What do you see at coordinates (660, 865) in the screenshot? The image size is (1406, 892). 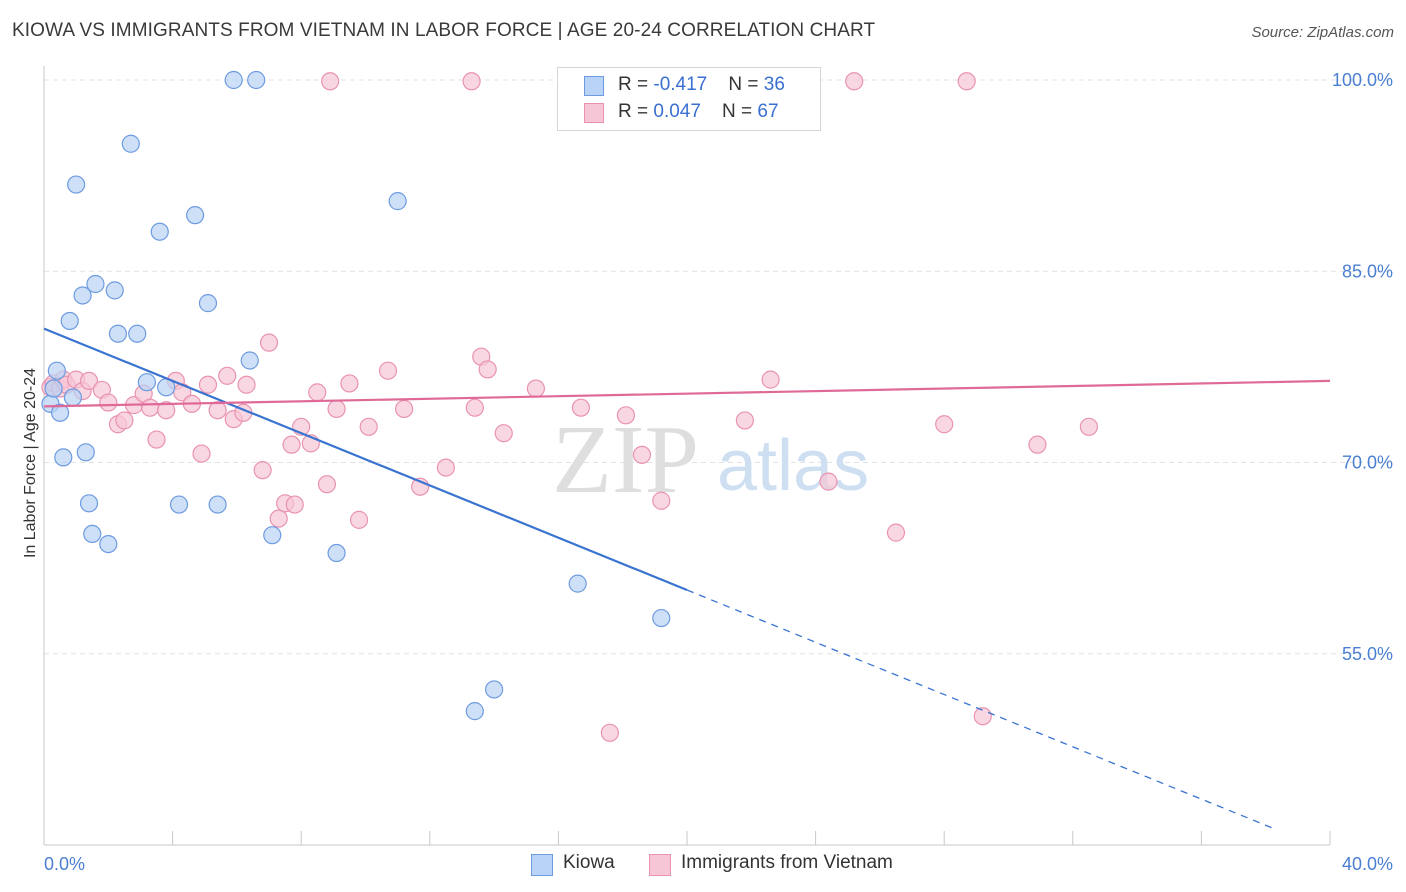 I see `bottom-vietnam-swatch` at bounding box center [660, 865].